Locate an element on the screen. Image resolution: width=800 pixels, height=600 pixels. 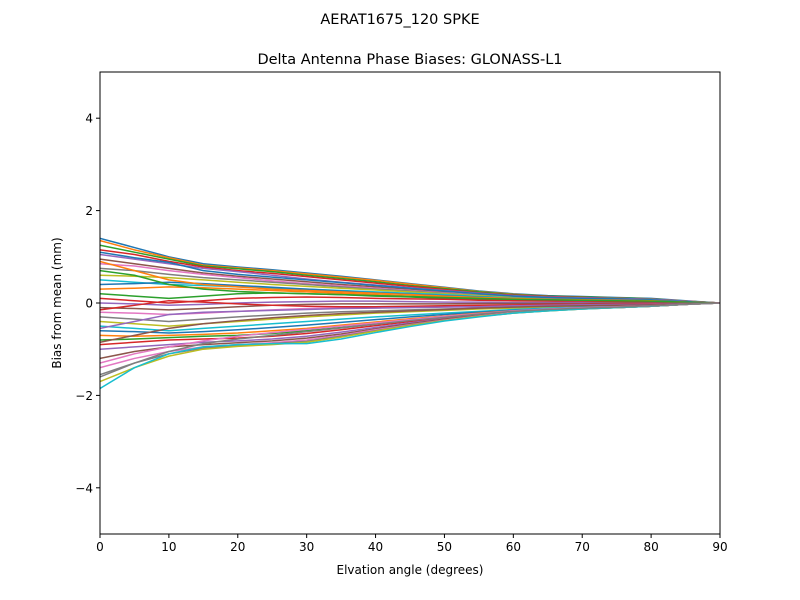
y-tick-label: 0 is located at coordinates (89, 304).